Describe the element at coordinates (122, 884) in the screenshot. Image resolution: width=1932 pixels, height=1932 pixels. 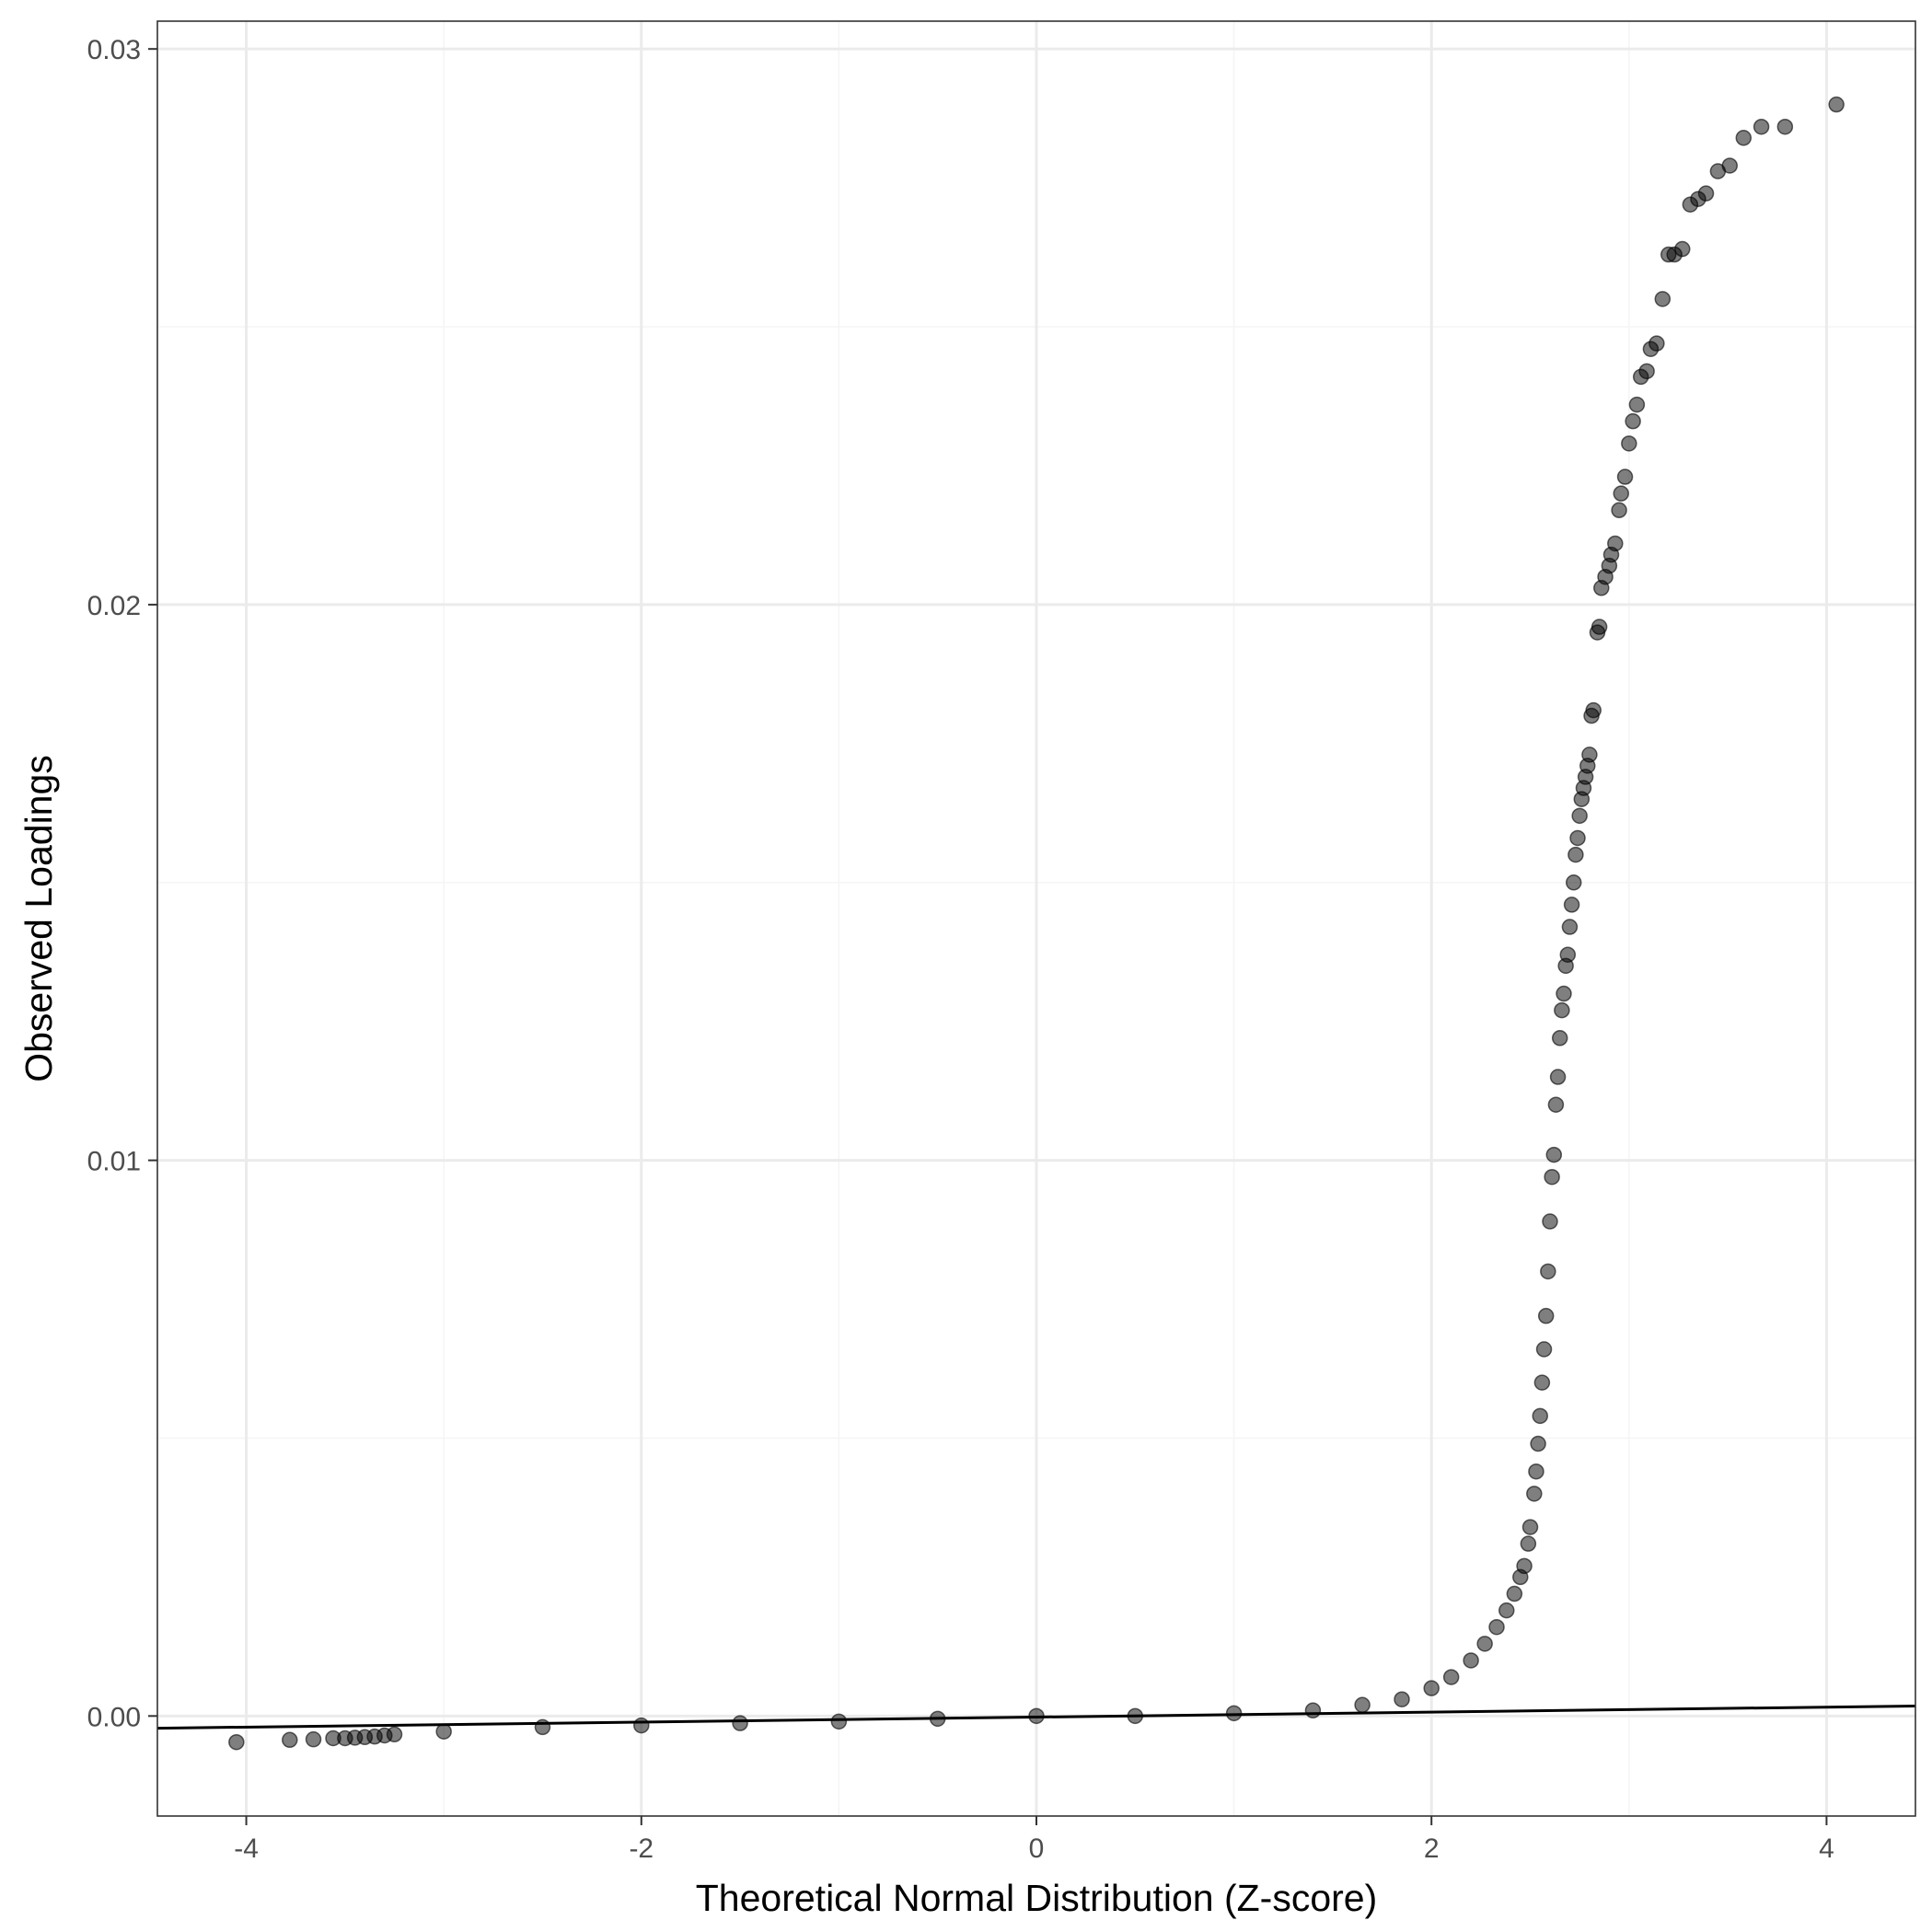
I see `y-axis: 0.00 0.01 0.02 0.03` at that location.